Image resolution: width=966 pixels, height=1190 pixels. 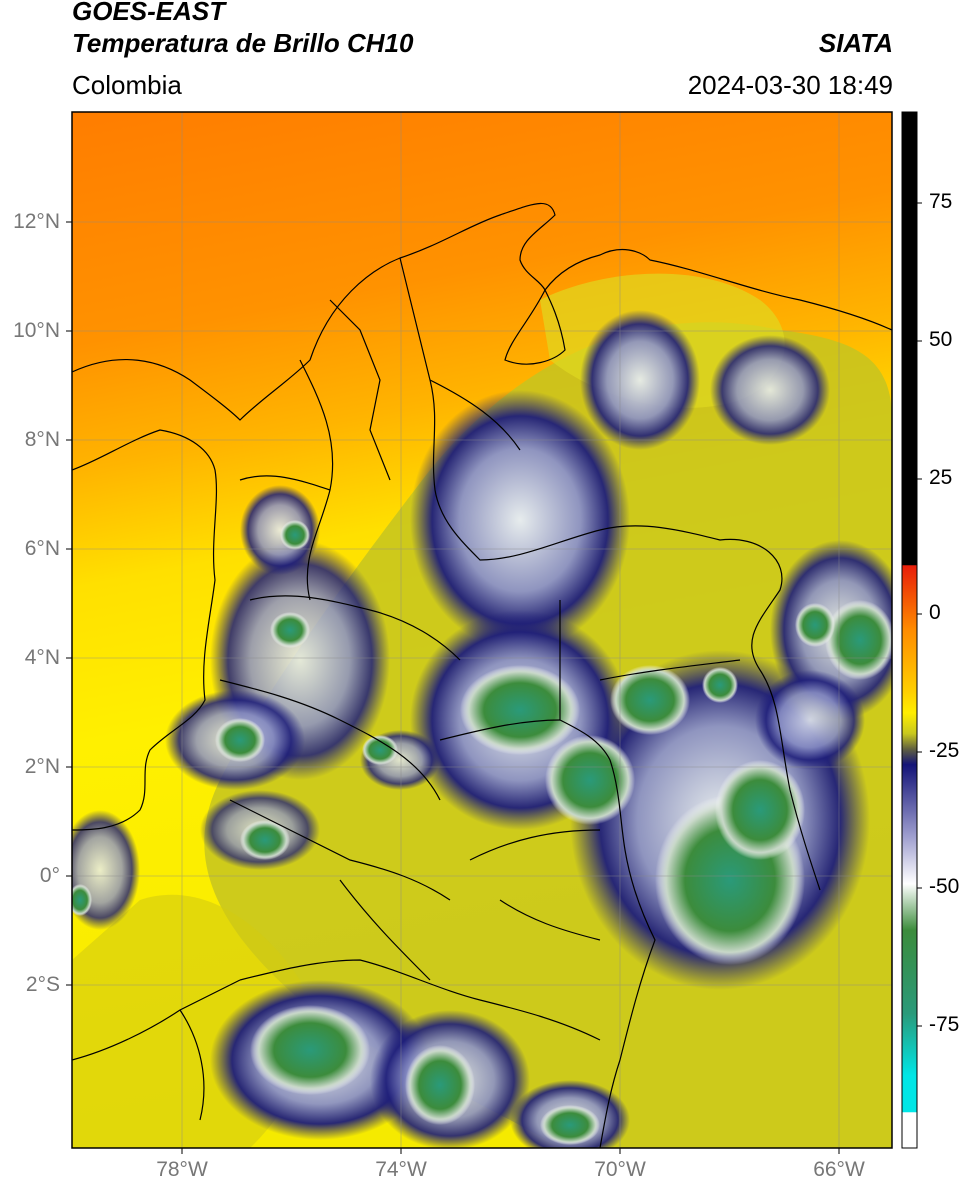 I want to click on lat-label-10n: 10°N, so click(x=36, y=330).